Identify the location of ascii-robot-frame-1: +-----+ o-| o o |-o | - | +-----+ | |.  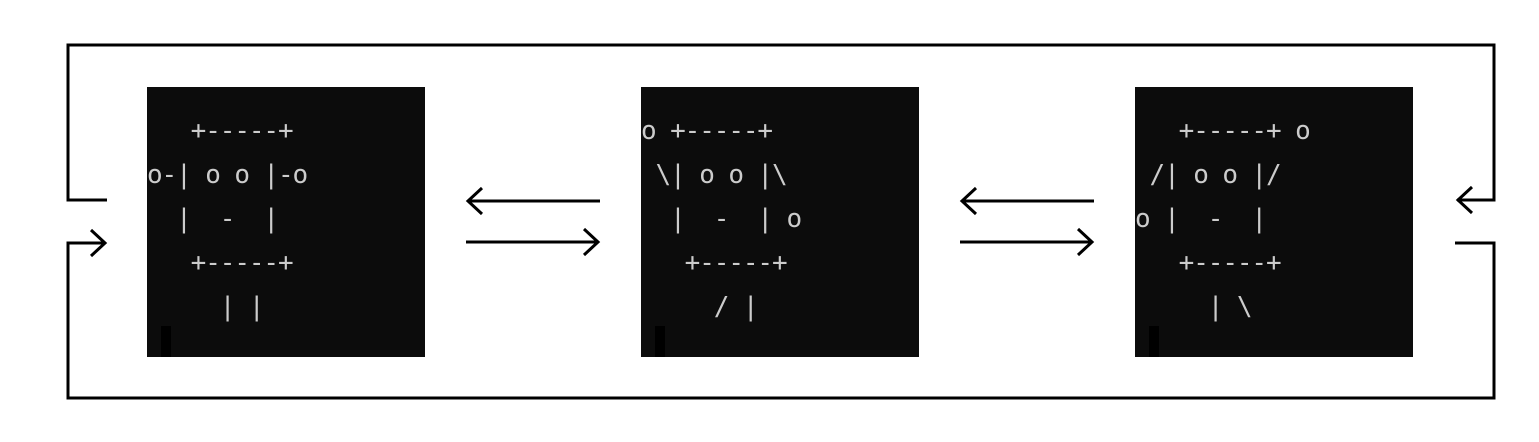
(286, 219).